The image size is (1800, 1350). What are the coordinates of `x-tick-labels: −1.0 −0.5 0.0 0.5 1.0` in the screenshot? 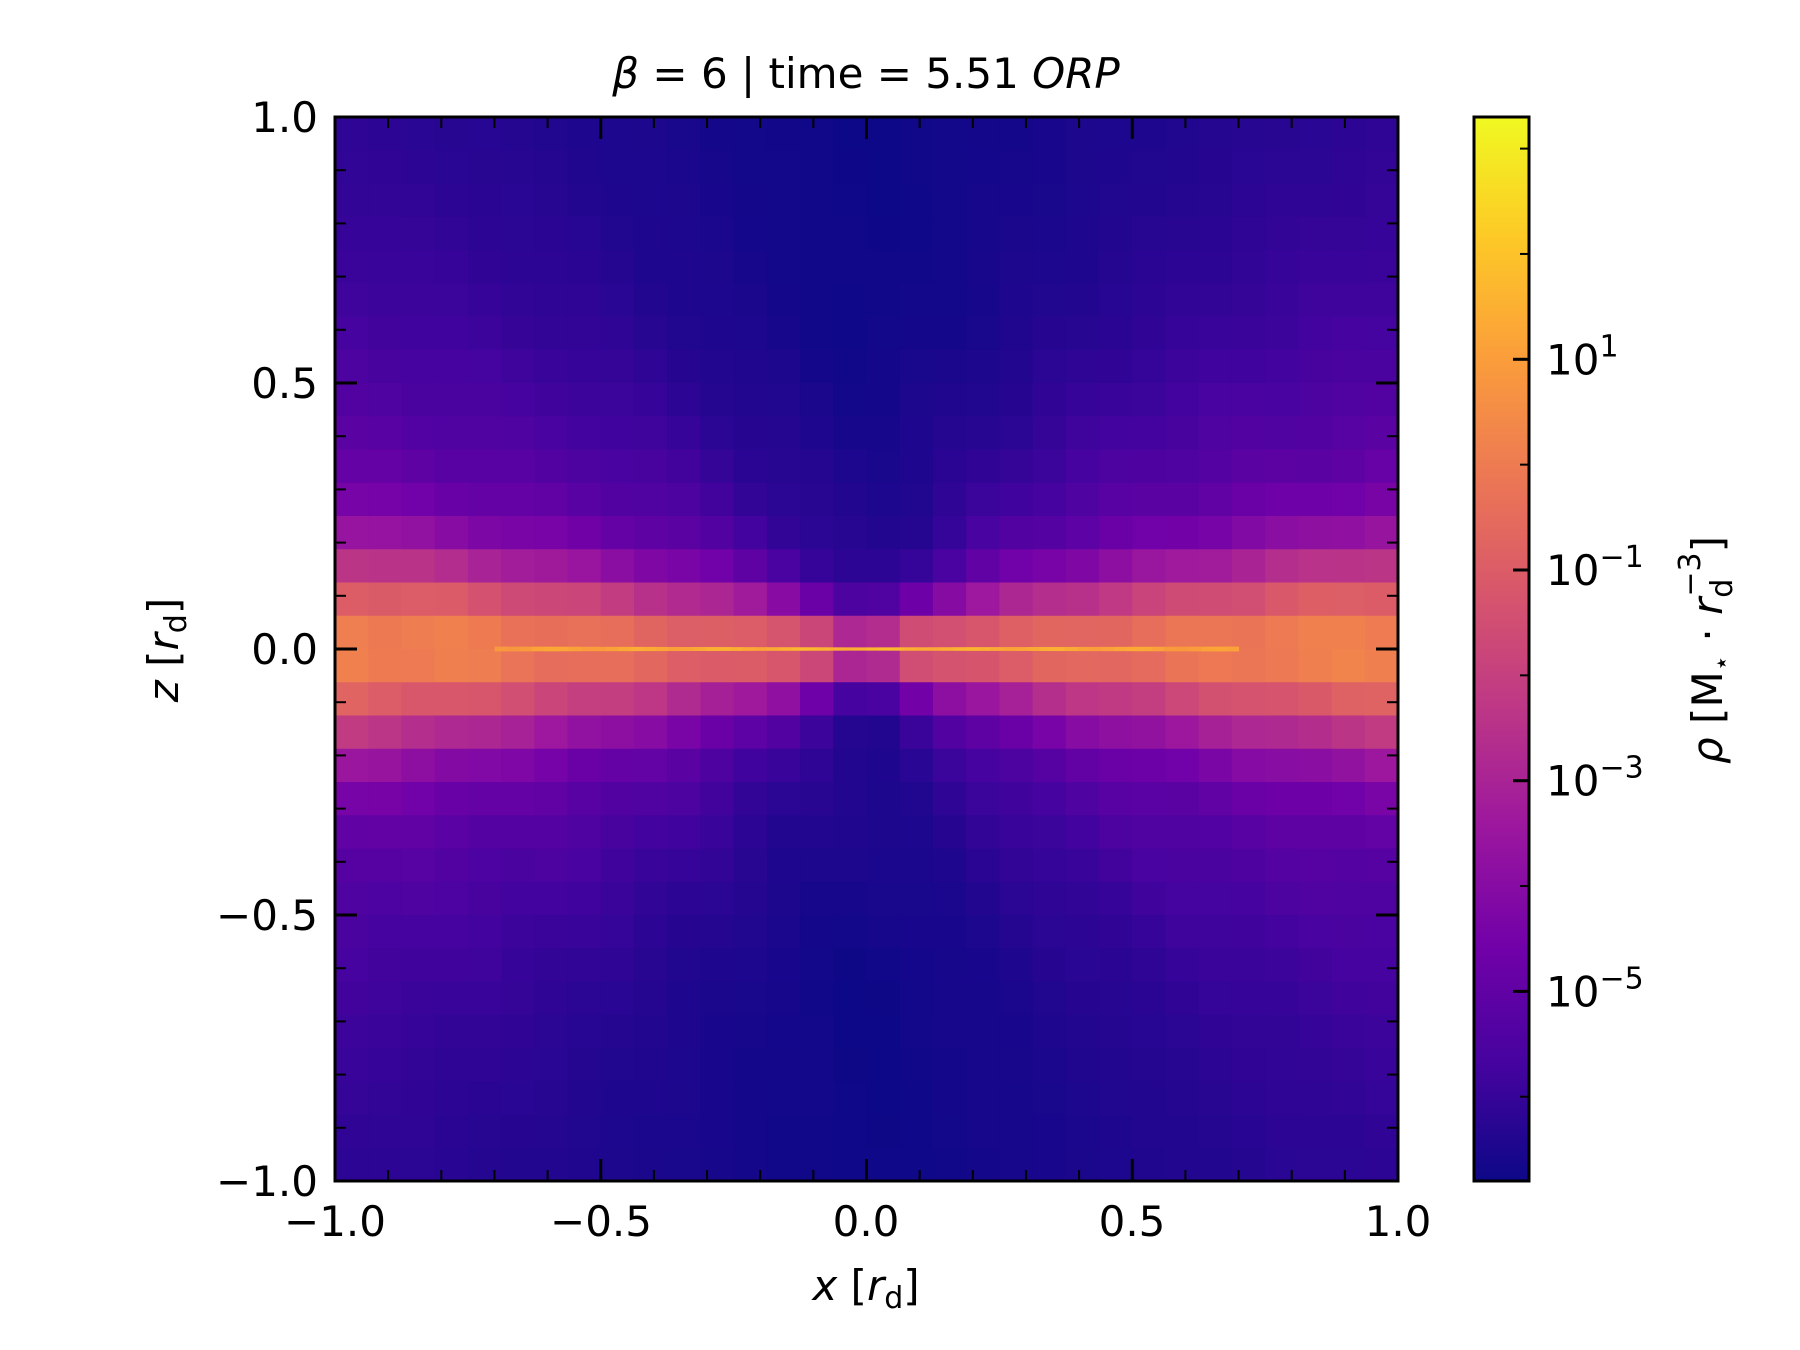 It's located at (857, 1221).